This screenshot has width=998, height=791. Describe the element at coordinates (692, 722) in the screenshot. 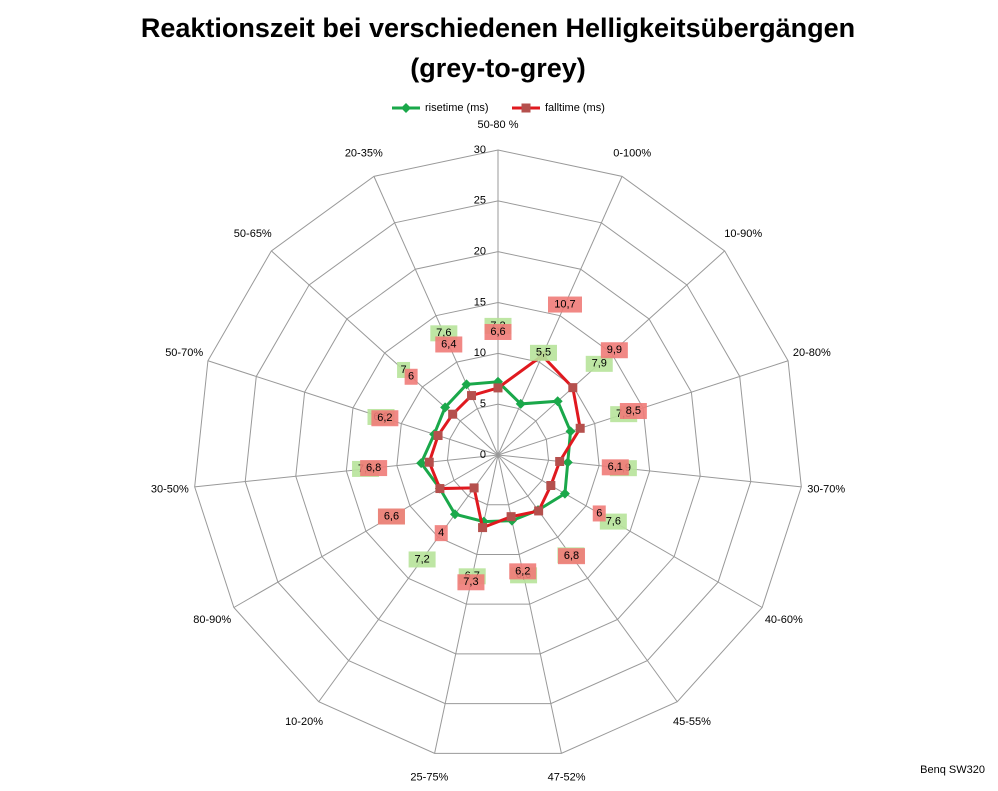

I see `category-label: 45-55%` at that location.